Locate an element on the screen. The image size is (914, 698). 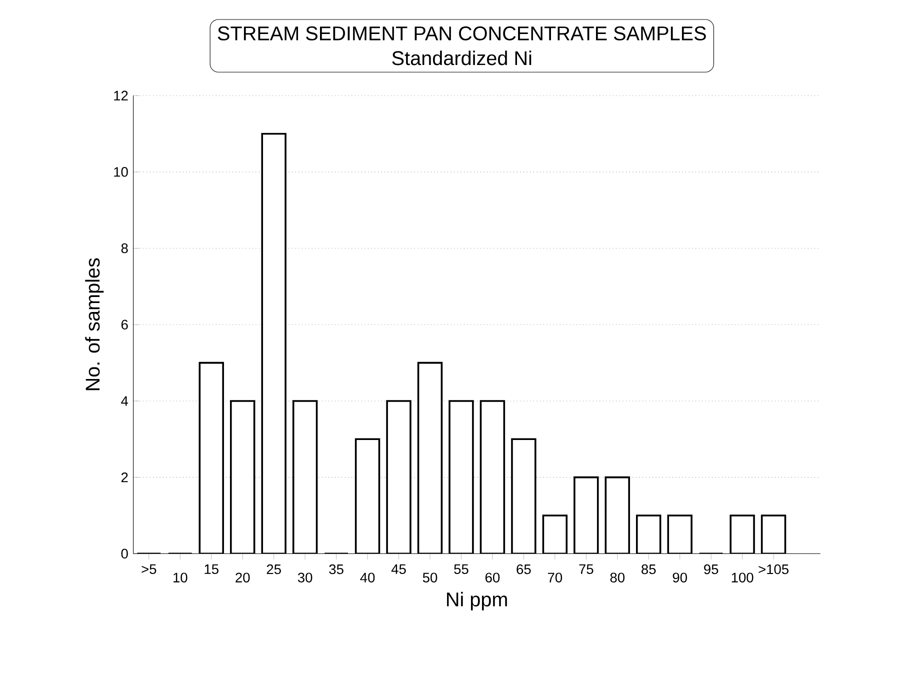
x-tick-label: >105 is located at coordinates (773, 569).